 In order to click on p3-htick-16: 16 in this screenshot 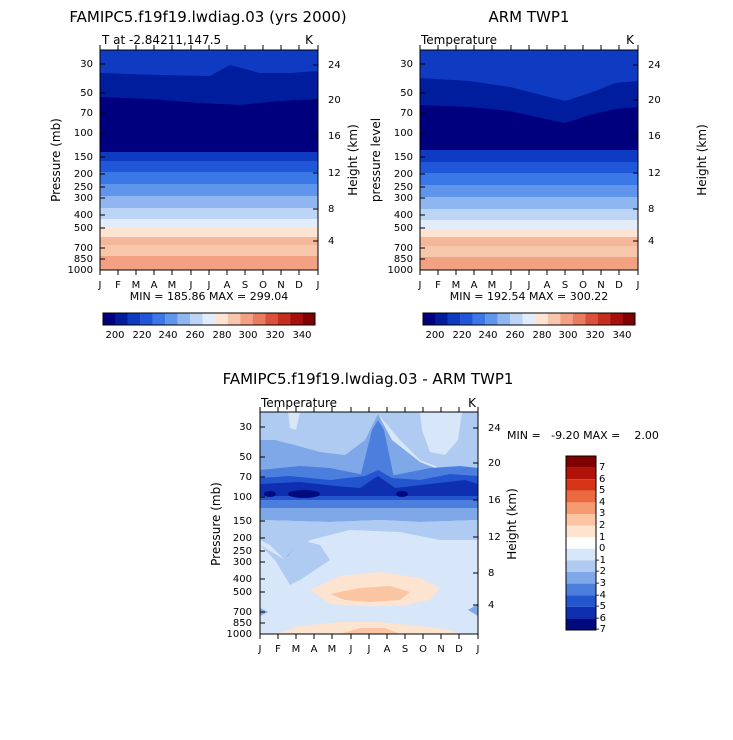, I will do `click(494, 500)`.